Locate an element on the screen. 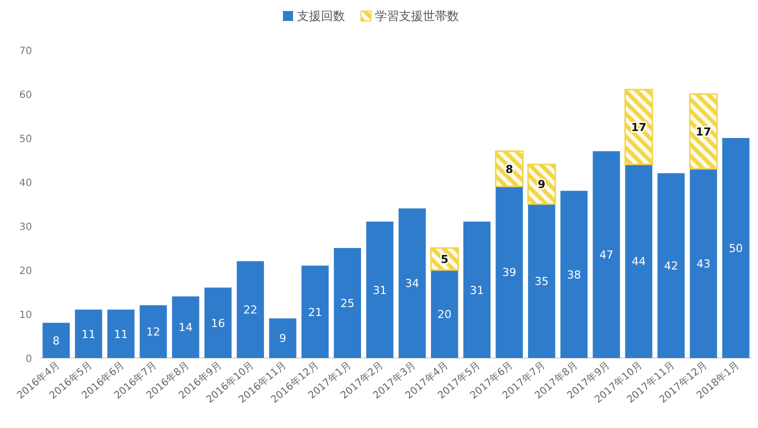 This screenshot has height=428, width=758. data-label: 12 is located at coordinates (153, 332).